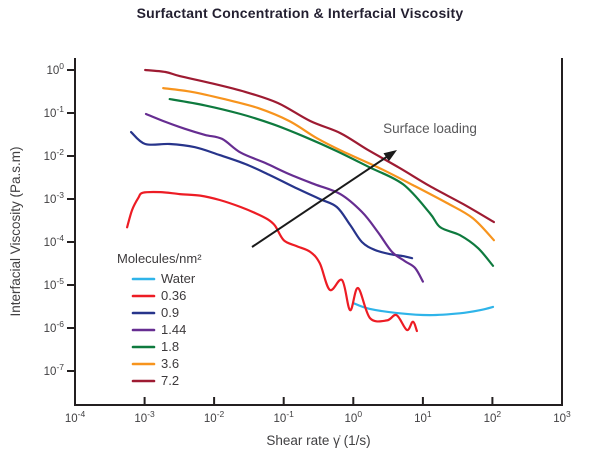  I want to click on legend-label-7.2: 7.2, so click(170, 380).